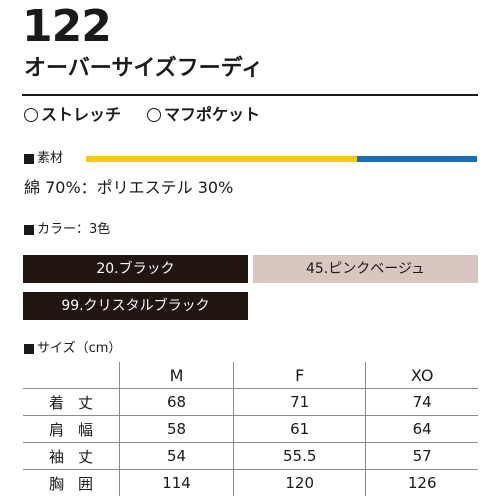 This screenshot has height=500, width=500. Describe the element at coordinates (135, 269) in the screenshot. I see `color-swatch-black: 20.ブラック` at that location.